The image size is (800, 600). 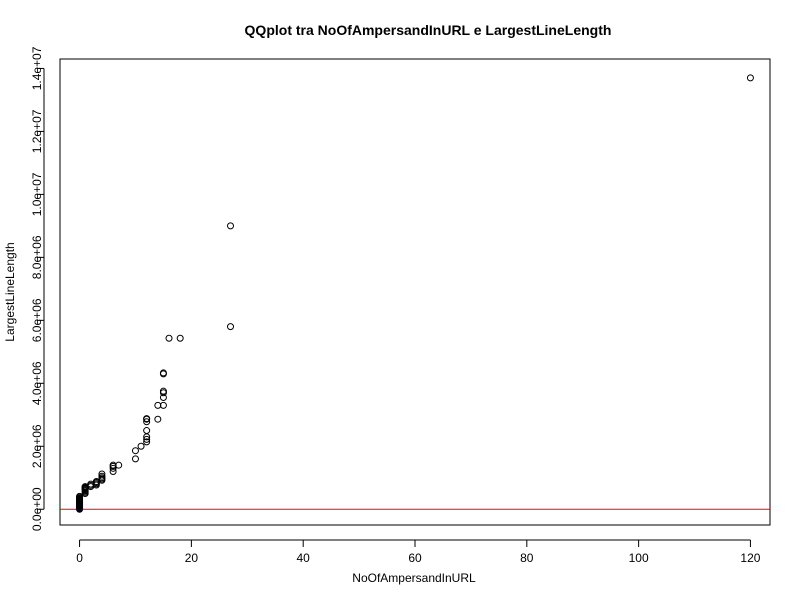 What do you see at coordinates (414, 578) in the screenshot?
I see `x-axis-label: NoOfAmpersandInURL` at bounding box center [414, 578].